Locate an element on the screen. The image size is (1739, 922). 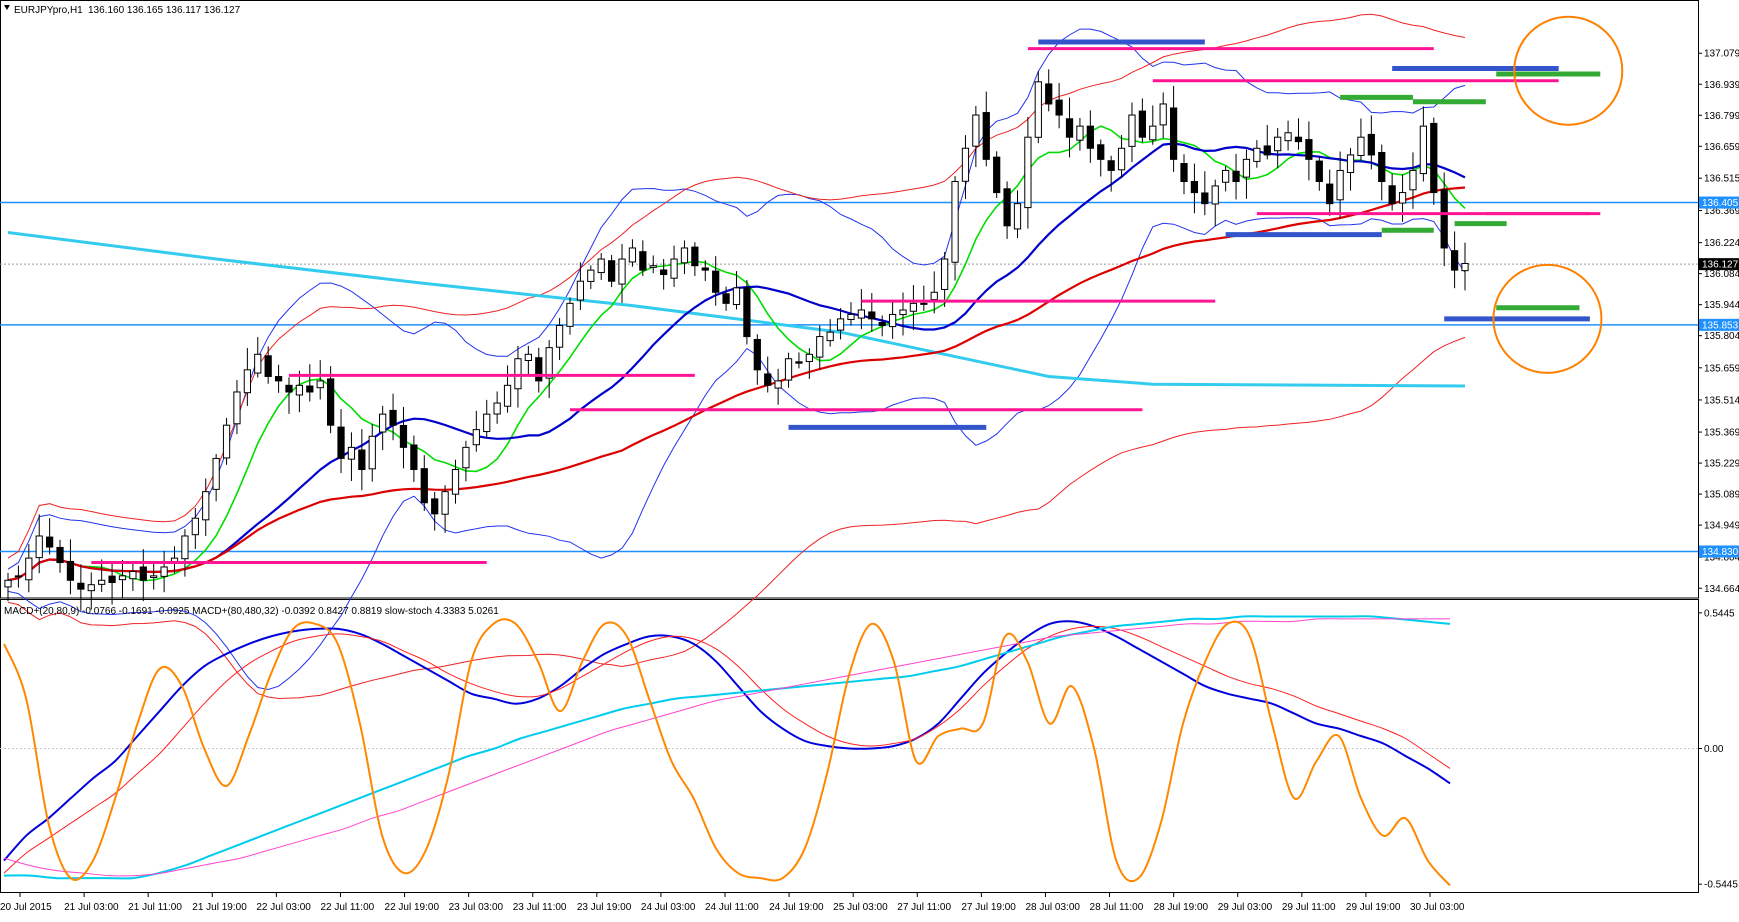
price-box-label: 136.127 is located at coordinates (1720, 265).